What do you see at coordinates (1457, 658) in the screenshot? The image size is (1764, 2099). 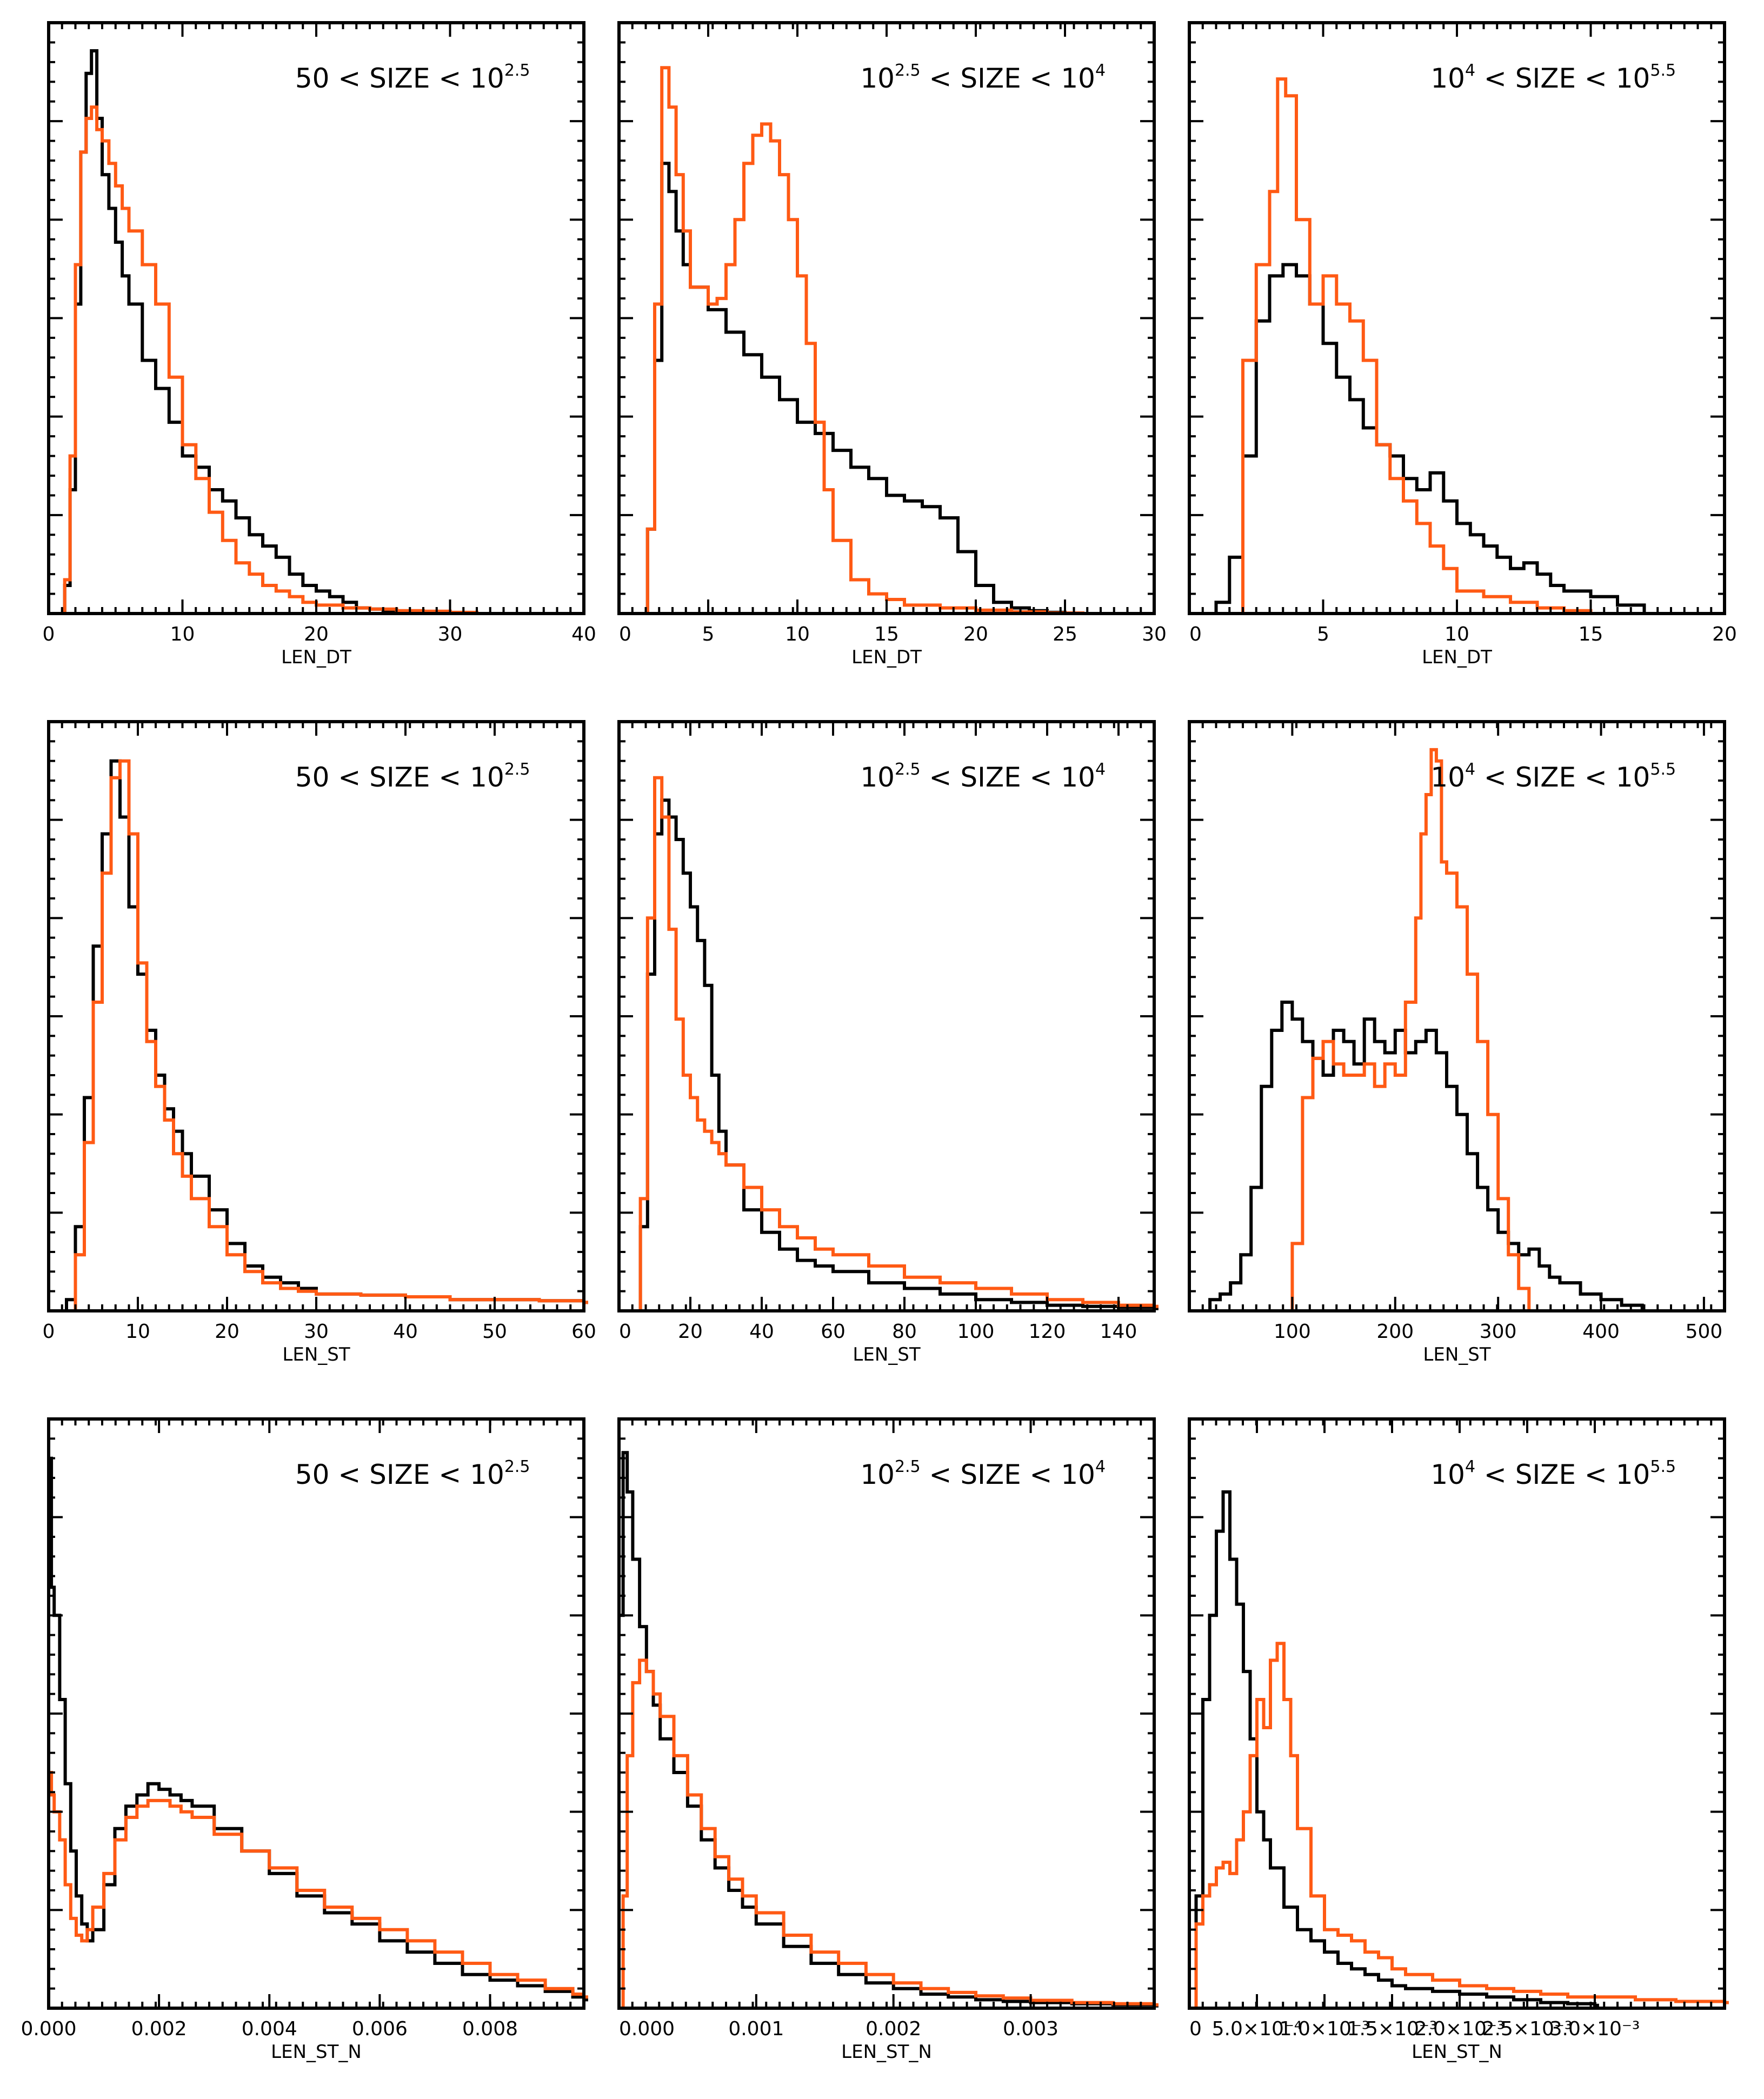 I see `x-axis-label: LEN_DT` at bounding box center [1457, 658].